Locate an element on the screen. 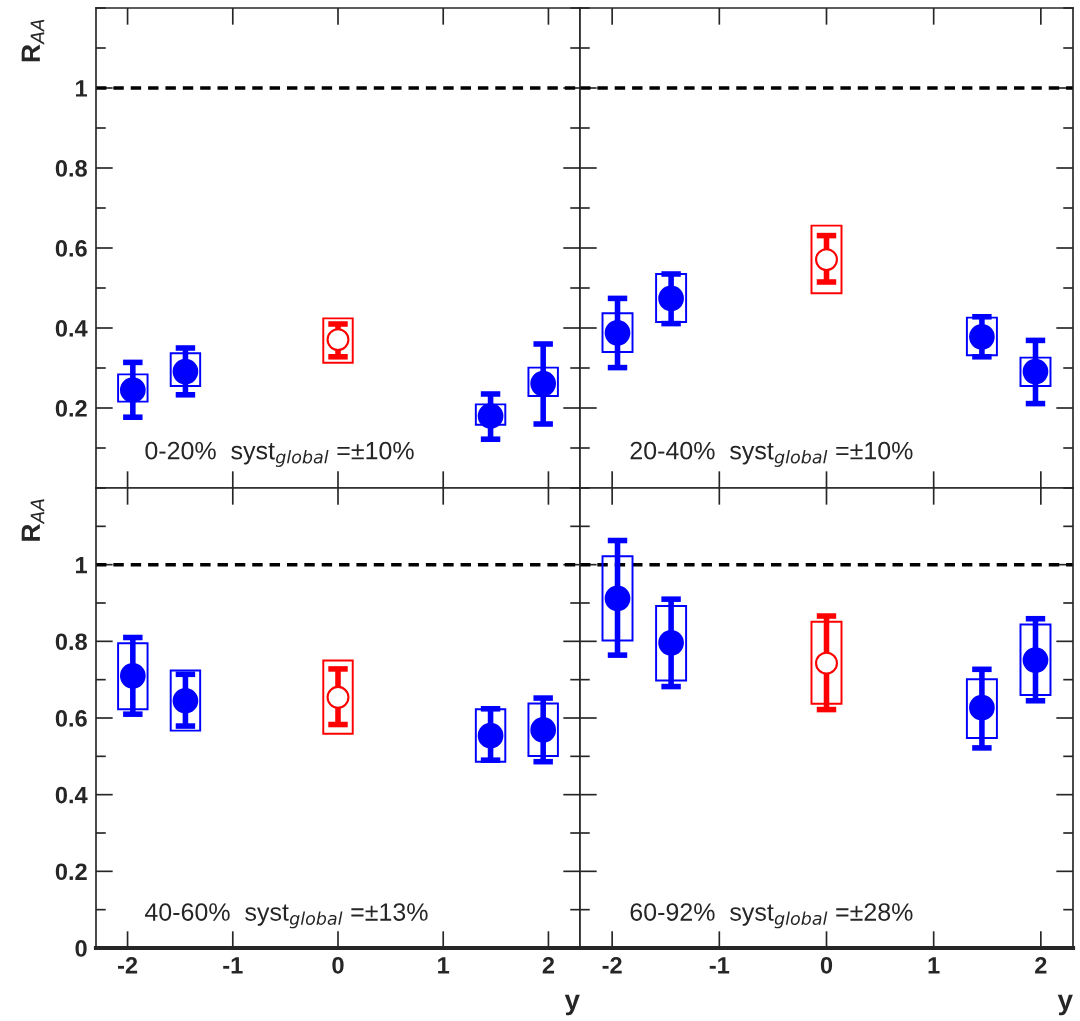  y-tick-label: 0 is located at coordinates (81, 948).